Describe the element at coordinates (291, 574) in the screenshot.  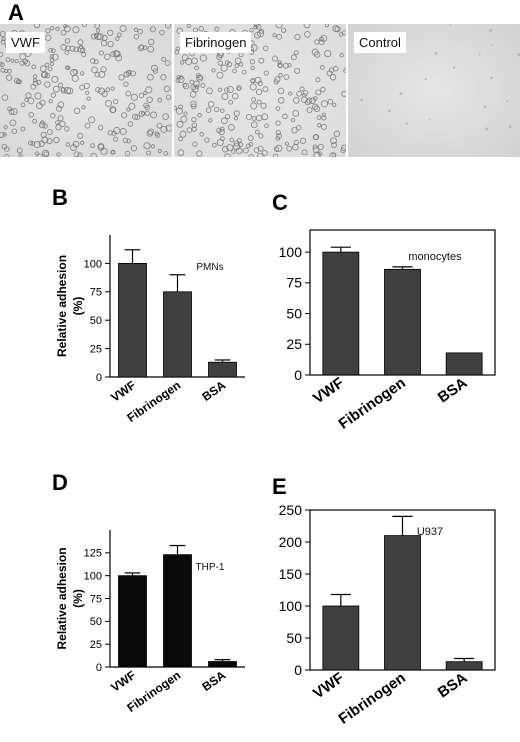
I see `y-tick-label: 150` at that location.